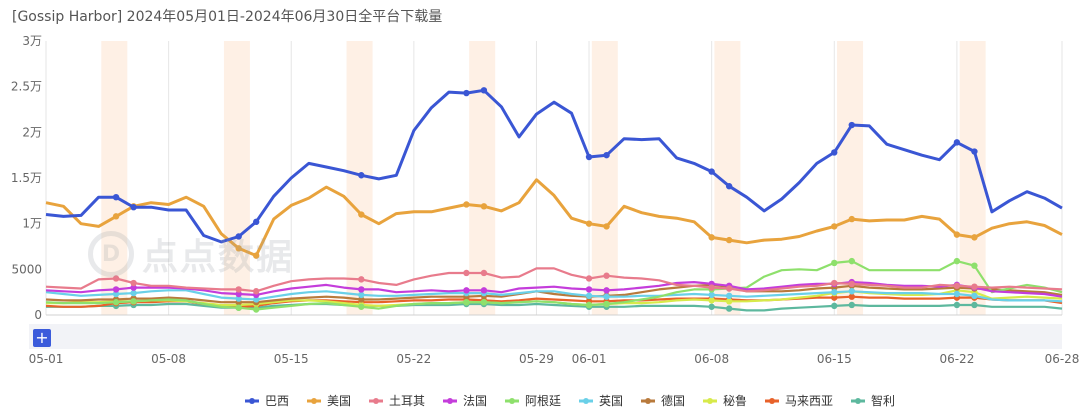 The image size is (1080, 413). I want to click on legend-label: 英国, so click(611, 401).